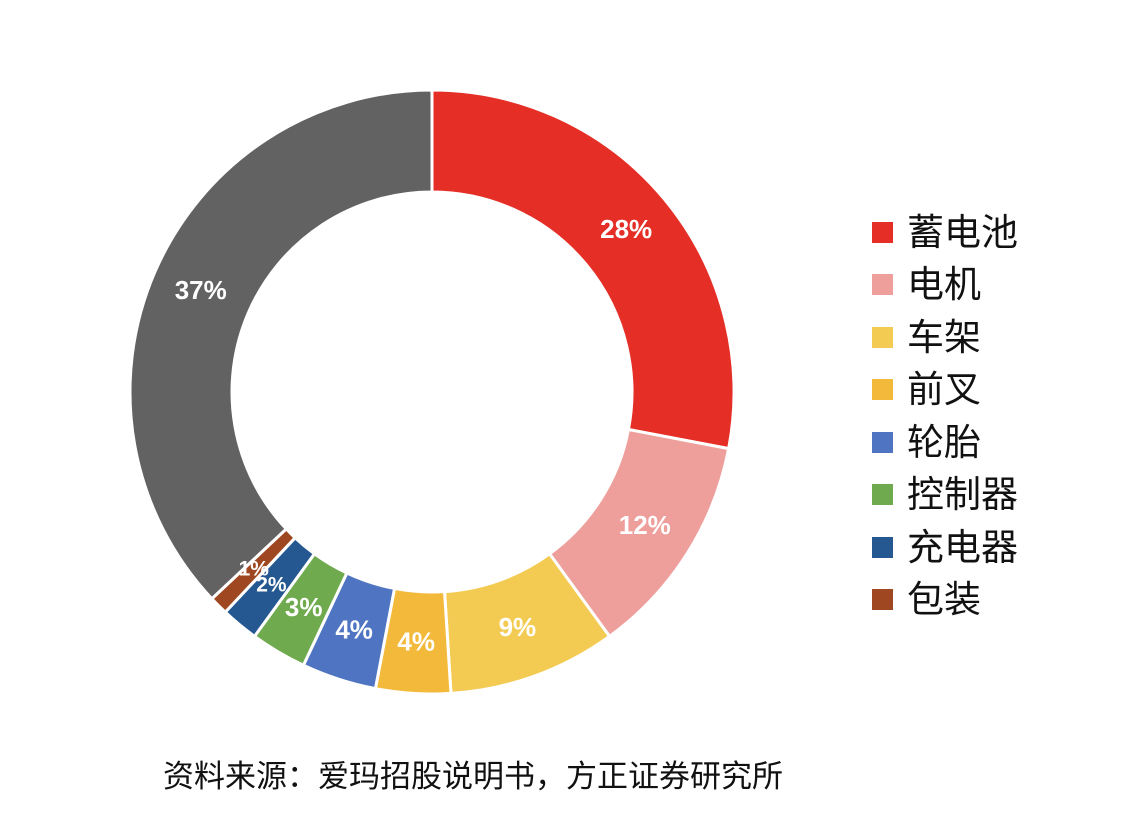  I want to click on data-label-6: 3%, so click(304, 607).